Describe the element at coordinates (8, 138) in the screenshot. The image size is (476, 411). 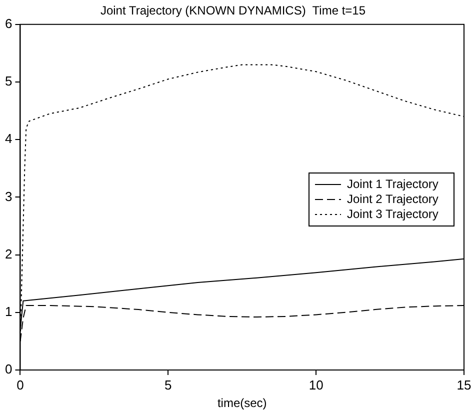
I see `y-tick-label: 4` at that location.